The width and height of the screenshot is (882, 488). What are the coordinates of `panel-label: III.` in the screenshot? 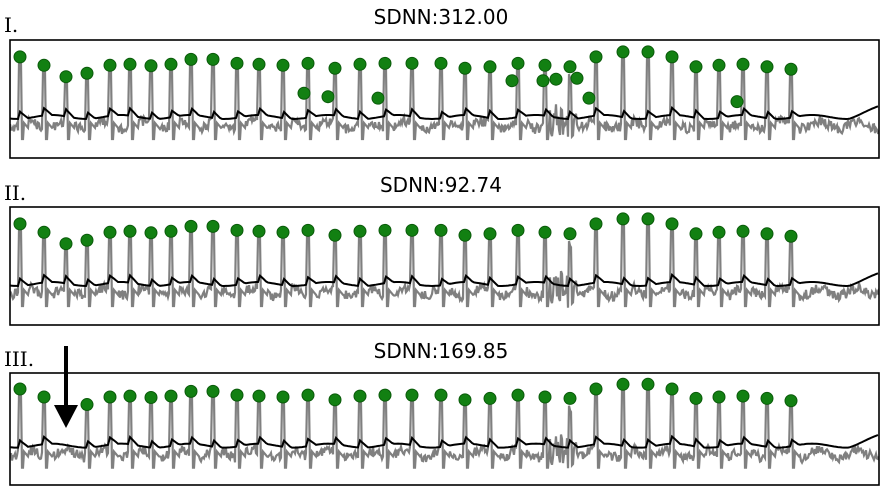 It's located at (19, 359).